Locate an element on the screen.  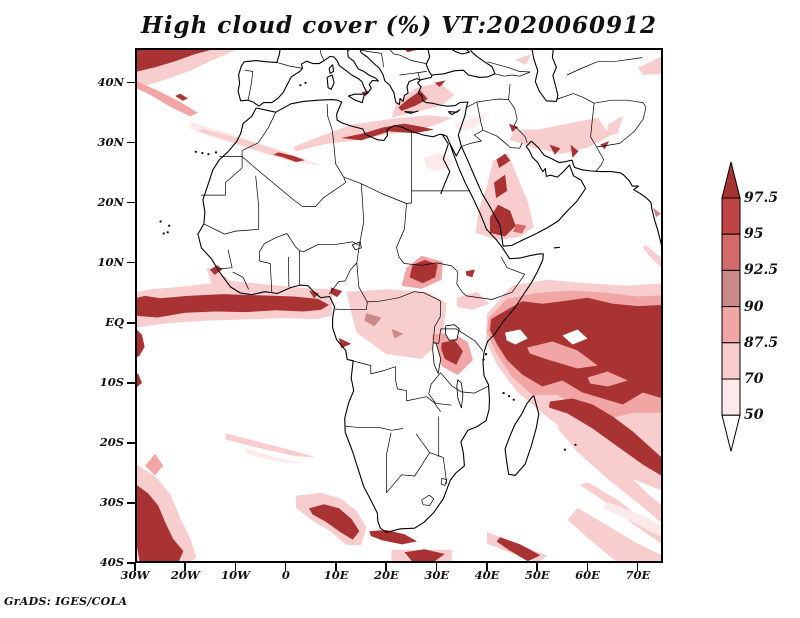
y-tick-label: 30S is located at coordinates (111, 501).